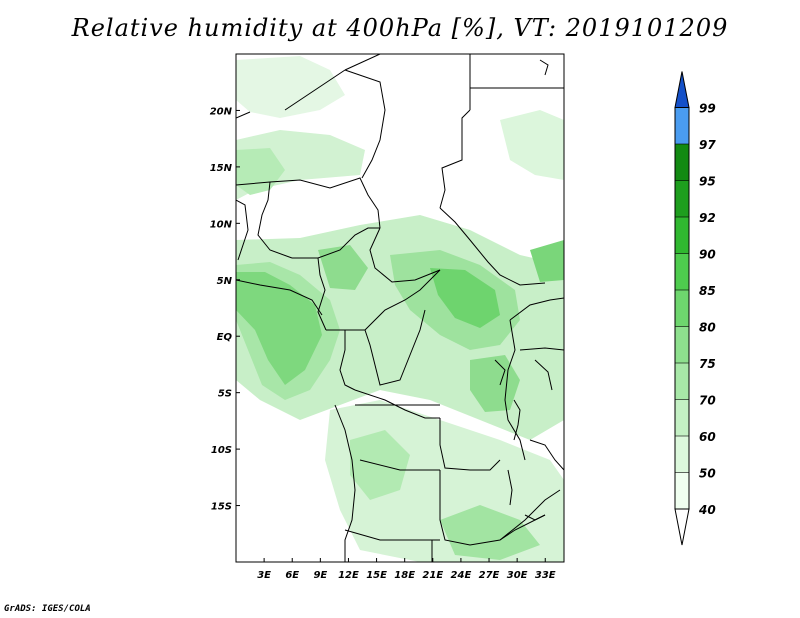 This screenshot has width=800, height=618. What do you see at coordinates (707, 291) in the screenshot?
I see `colorbar-label: 85` at bounding box center [707, 291].